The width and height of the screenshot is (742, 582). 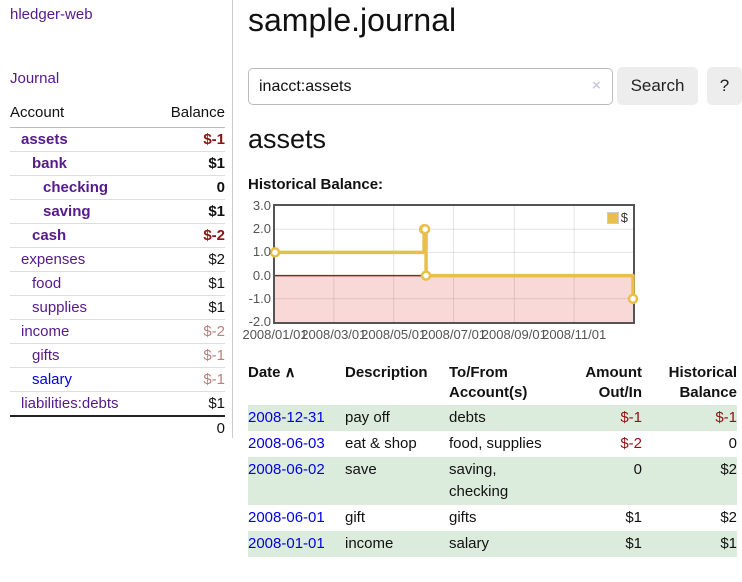 I want to click on account-row: supplies $1, so click(x=117, y=307).